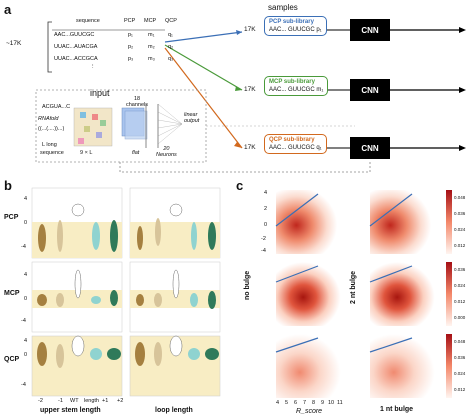 The image size is (474, 417). What do you see at coordinates (74, 35) in the screenshot?
I see `table-row-1-seq: AAC...GUUCGC` at bounding box center [74, 35].